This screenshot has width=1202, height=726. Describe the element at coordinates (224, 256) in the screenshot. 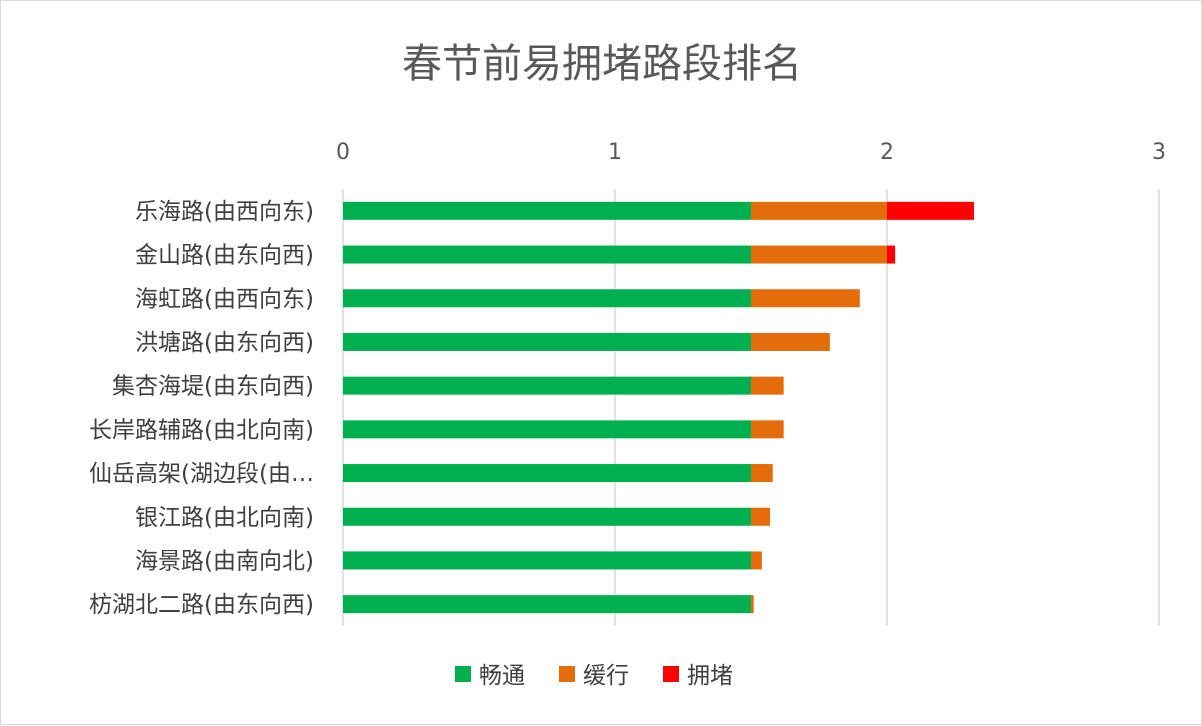

I see `category-label-1: 金山路(由东向西)` at that location.